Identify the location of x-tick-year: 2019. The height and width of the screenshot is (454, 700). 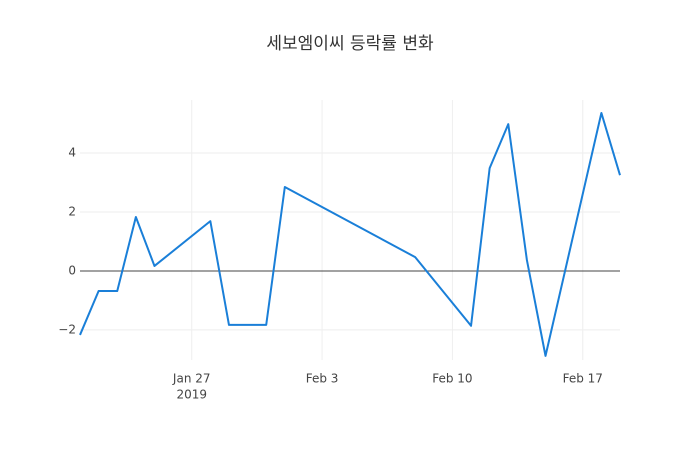
(191, 395).